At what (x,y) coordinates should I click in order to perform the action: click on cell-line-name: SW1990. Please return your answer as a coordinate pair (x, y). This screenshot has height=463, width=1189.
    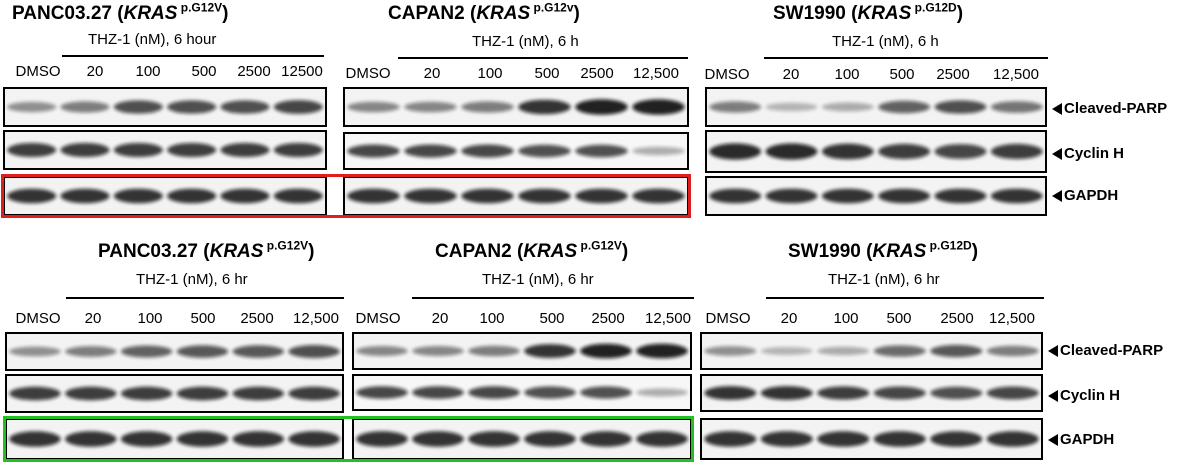
    Looking at the image, I should click on (809, 13).